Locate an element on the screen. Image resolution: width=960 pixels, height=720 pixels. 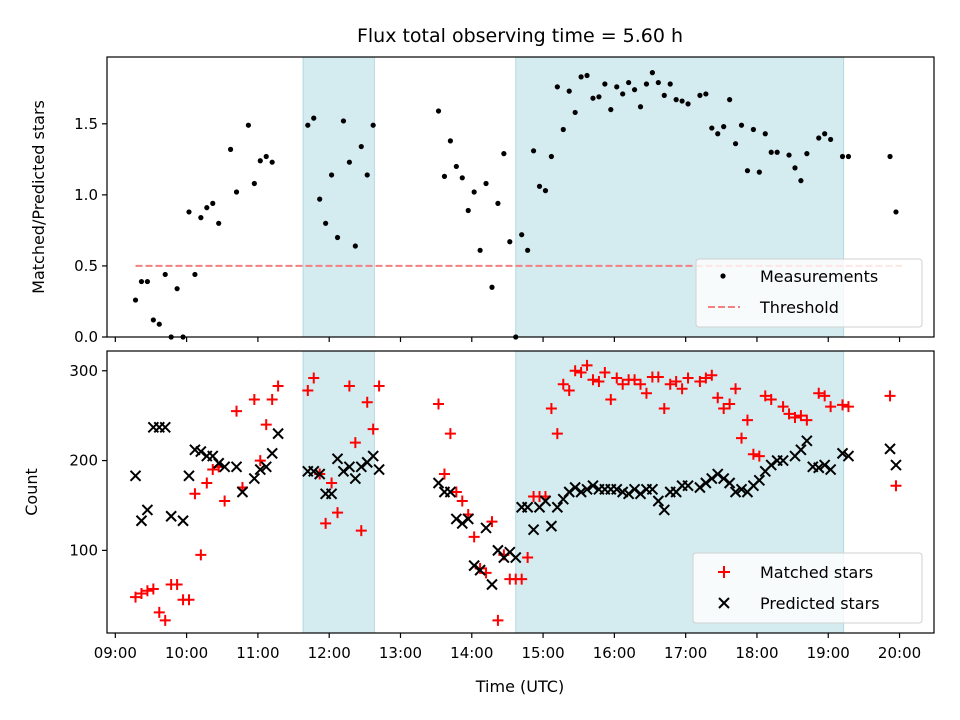
bottom-y-axis-label: Count is located at coordinates (31, 492).